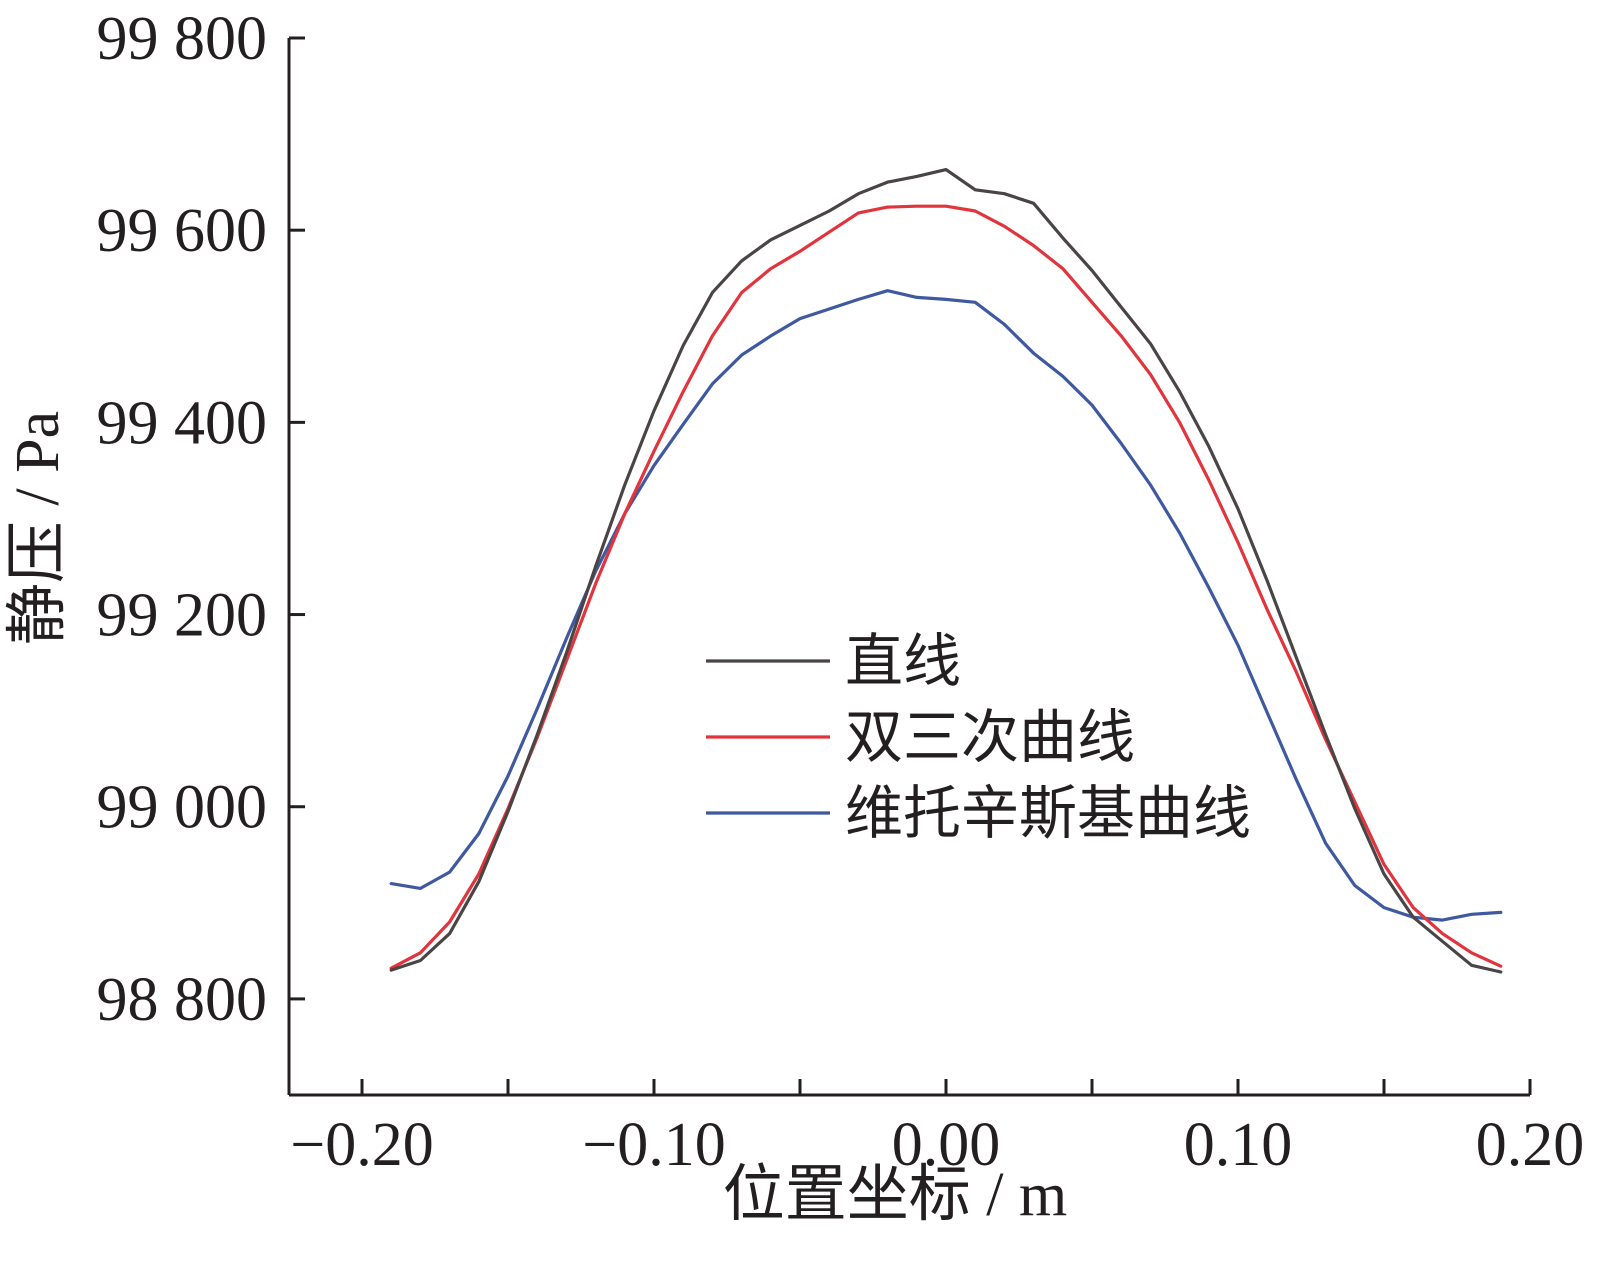 The height and width of the screenshot is (1263, 1598). I want to click on y-ticks: 98 800 99 000 99 200 99 400 99 600 99 800, so click(201, 519).